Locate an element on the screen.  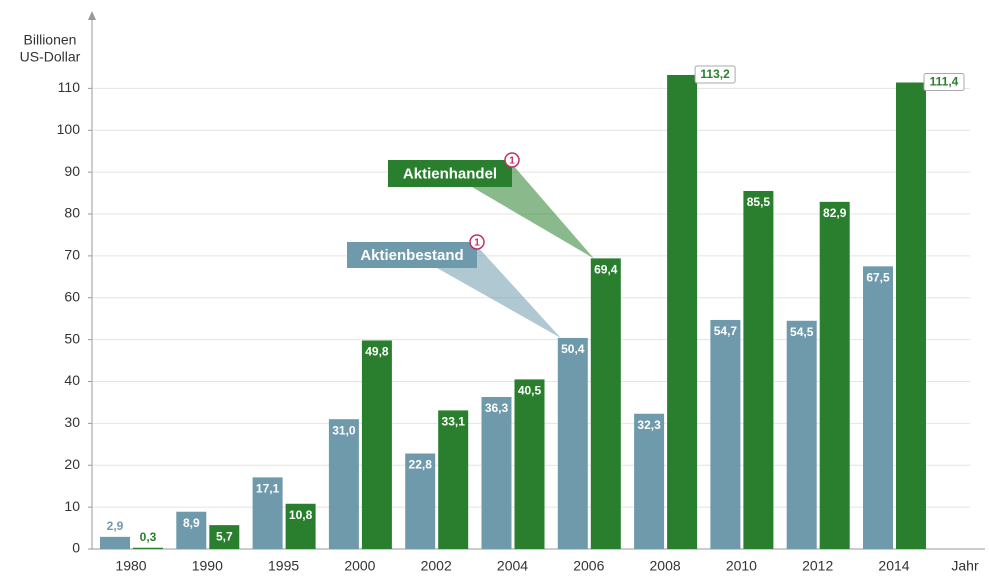
value-label: 17,1 is located at coordinates (268, 489).